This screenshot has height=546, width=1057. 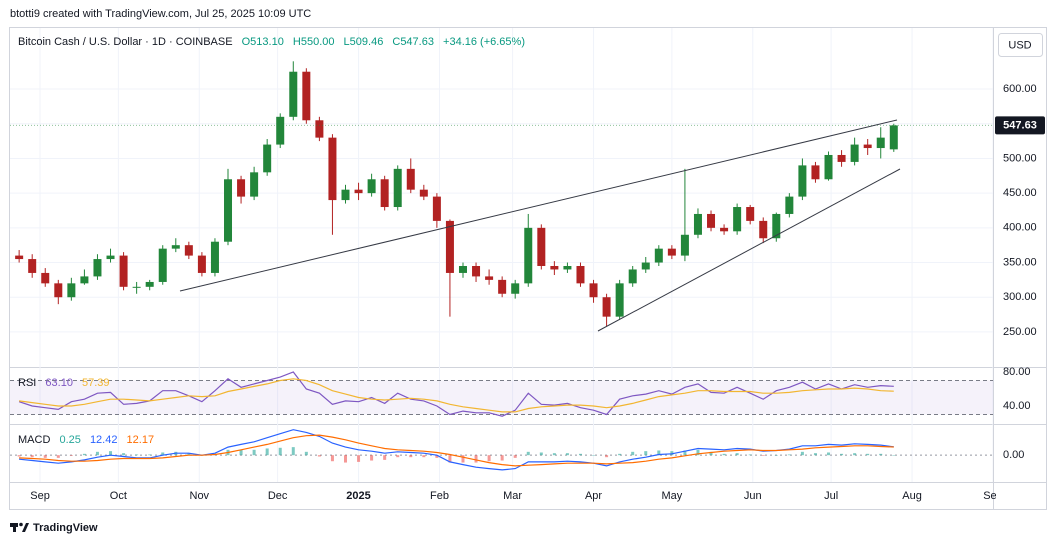 I want to click on indicator-value: 57.39, so click(x=96, y=383).